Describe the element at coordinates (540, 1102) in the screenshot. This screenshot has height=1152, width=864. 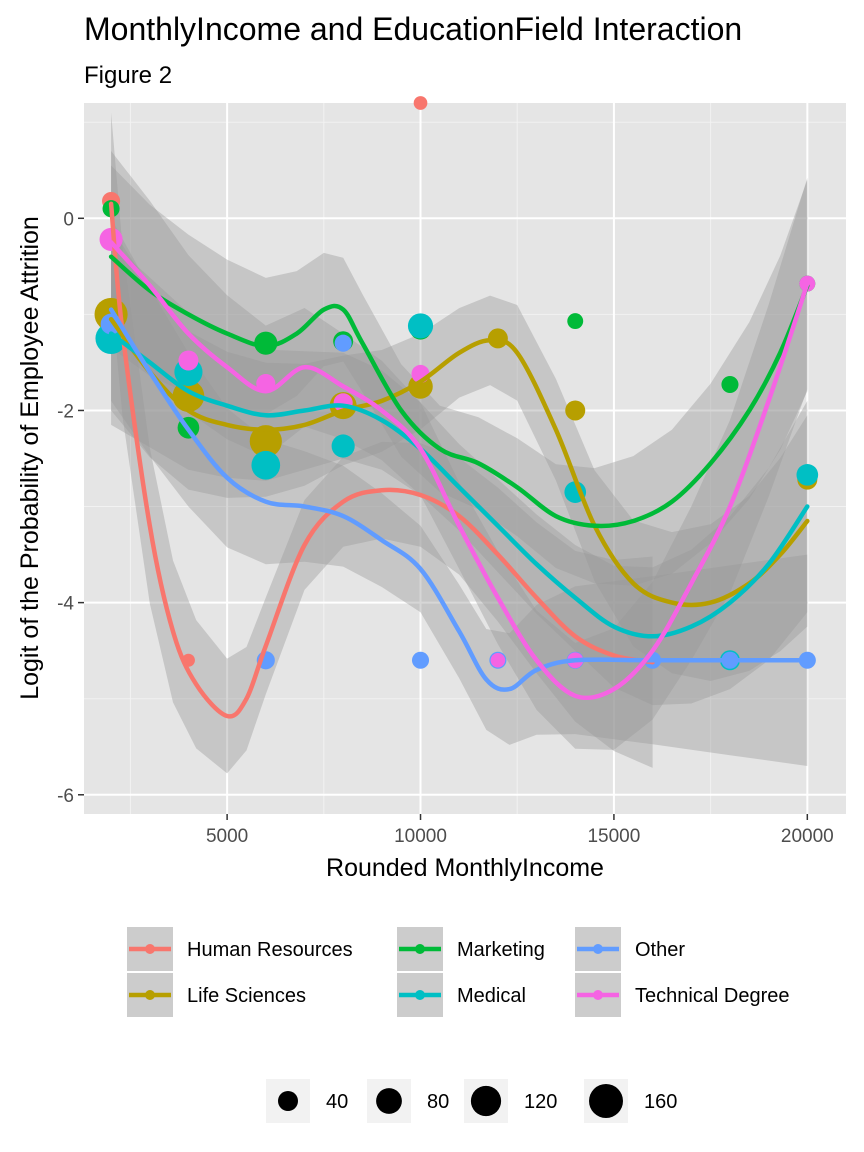
I see `size-legend-label: 120` at that location.